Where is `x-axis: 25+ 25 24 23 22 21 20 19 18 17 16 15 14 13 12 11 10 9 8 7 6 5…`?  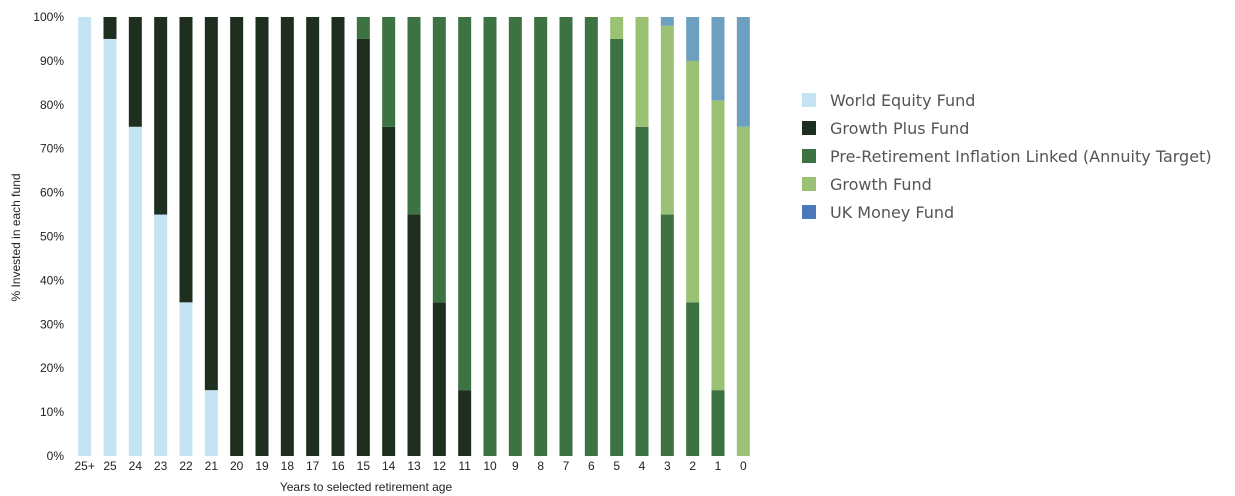
x-axis: 25+ 25 24 23 22 21 20 19 18 17 16 15 14 13 12 11 10 9 8 7 6 5… is located at coordinates (410, 466).